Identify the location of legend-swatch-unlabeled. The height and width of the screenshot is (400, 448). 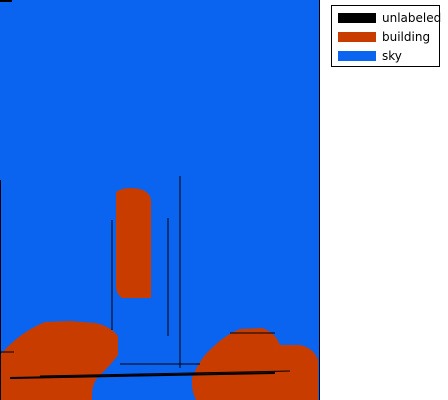
(357, 18).